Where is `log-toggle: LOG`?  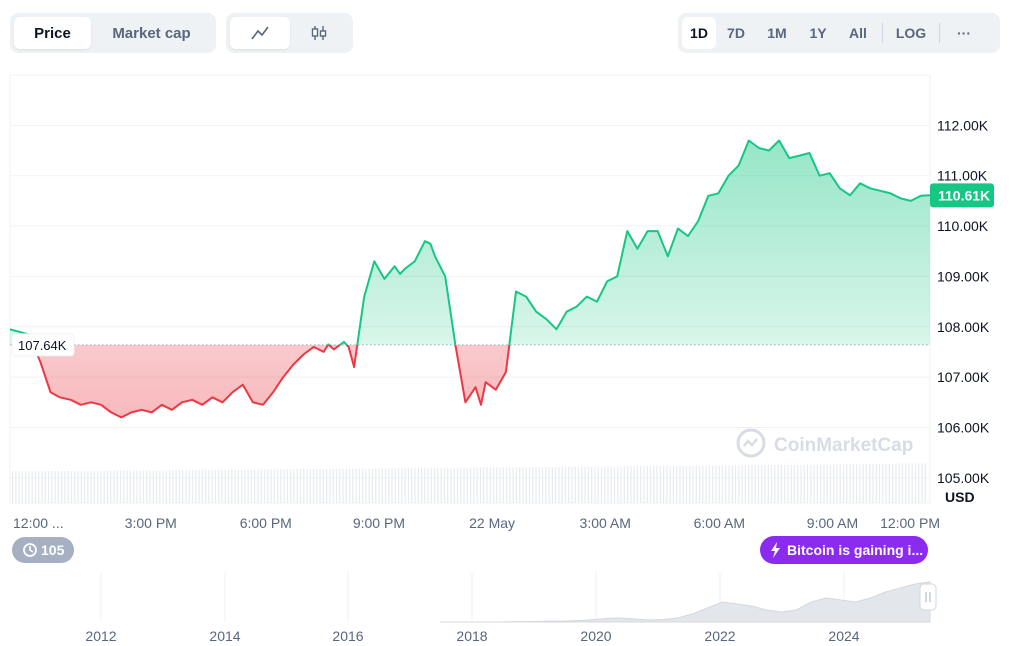
log-toggle: LOG is located at coordinates (911, 33).